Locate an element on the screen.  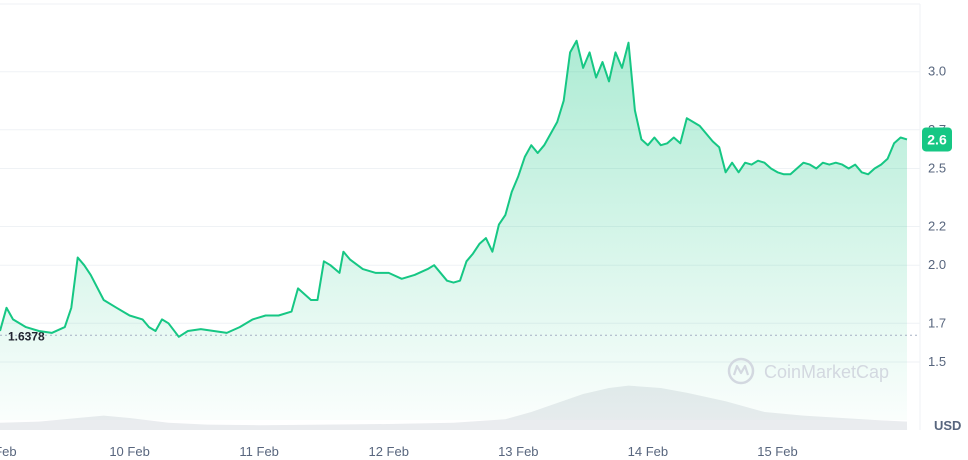
current-price-badge: 2.6 is located at coordinates (937, 139).